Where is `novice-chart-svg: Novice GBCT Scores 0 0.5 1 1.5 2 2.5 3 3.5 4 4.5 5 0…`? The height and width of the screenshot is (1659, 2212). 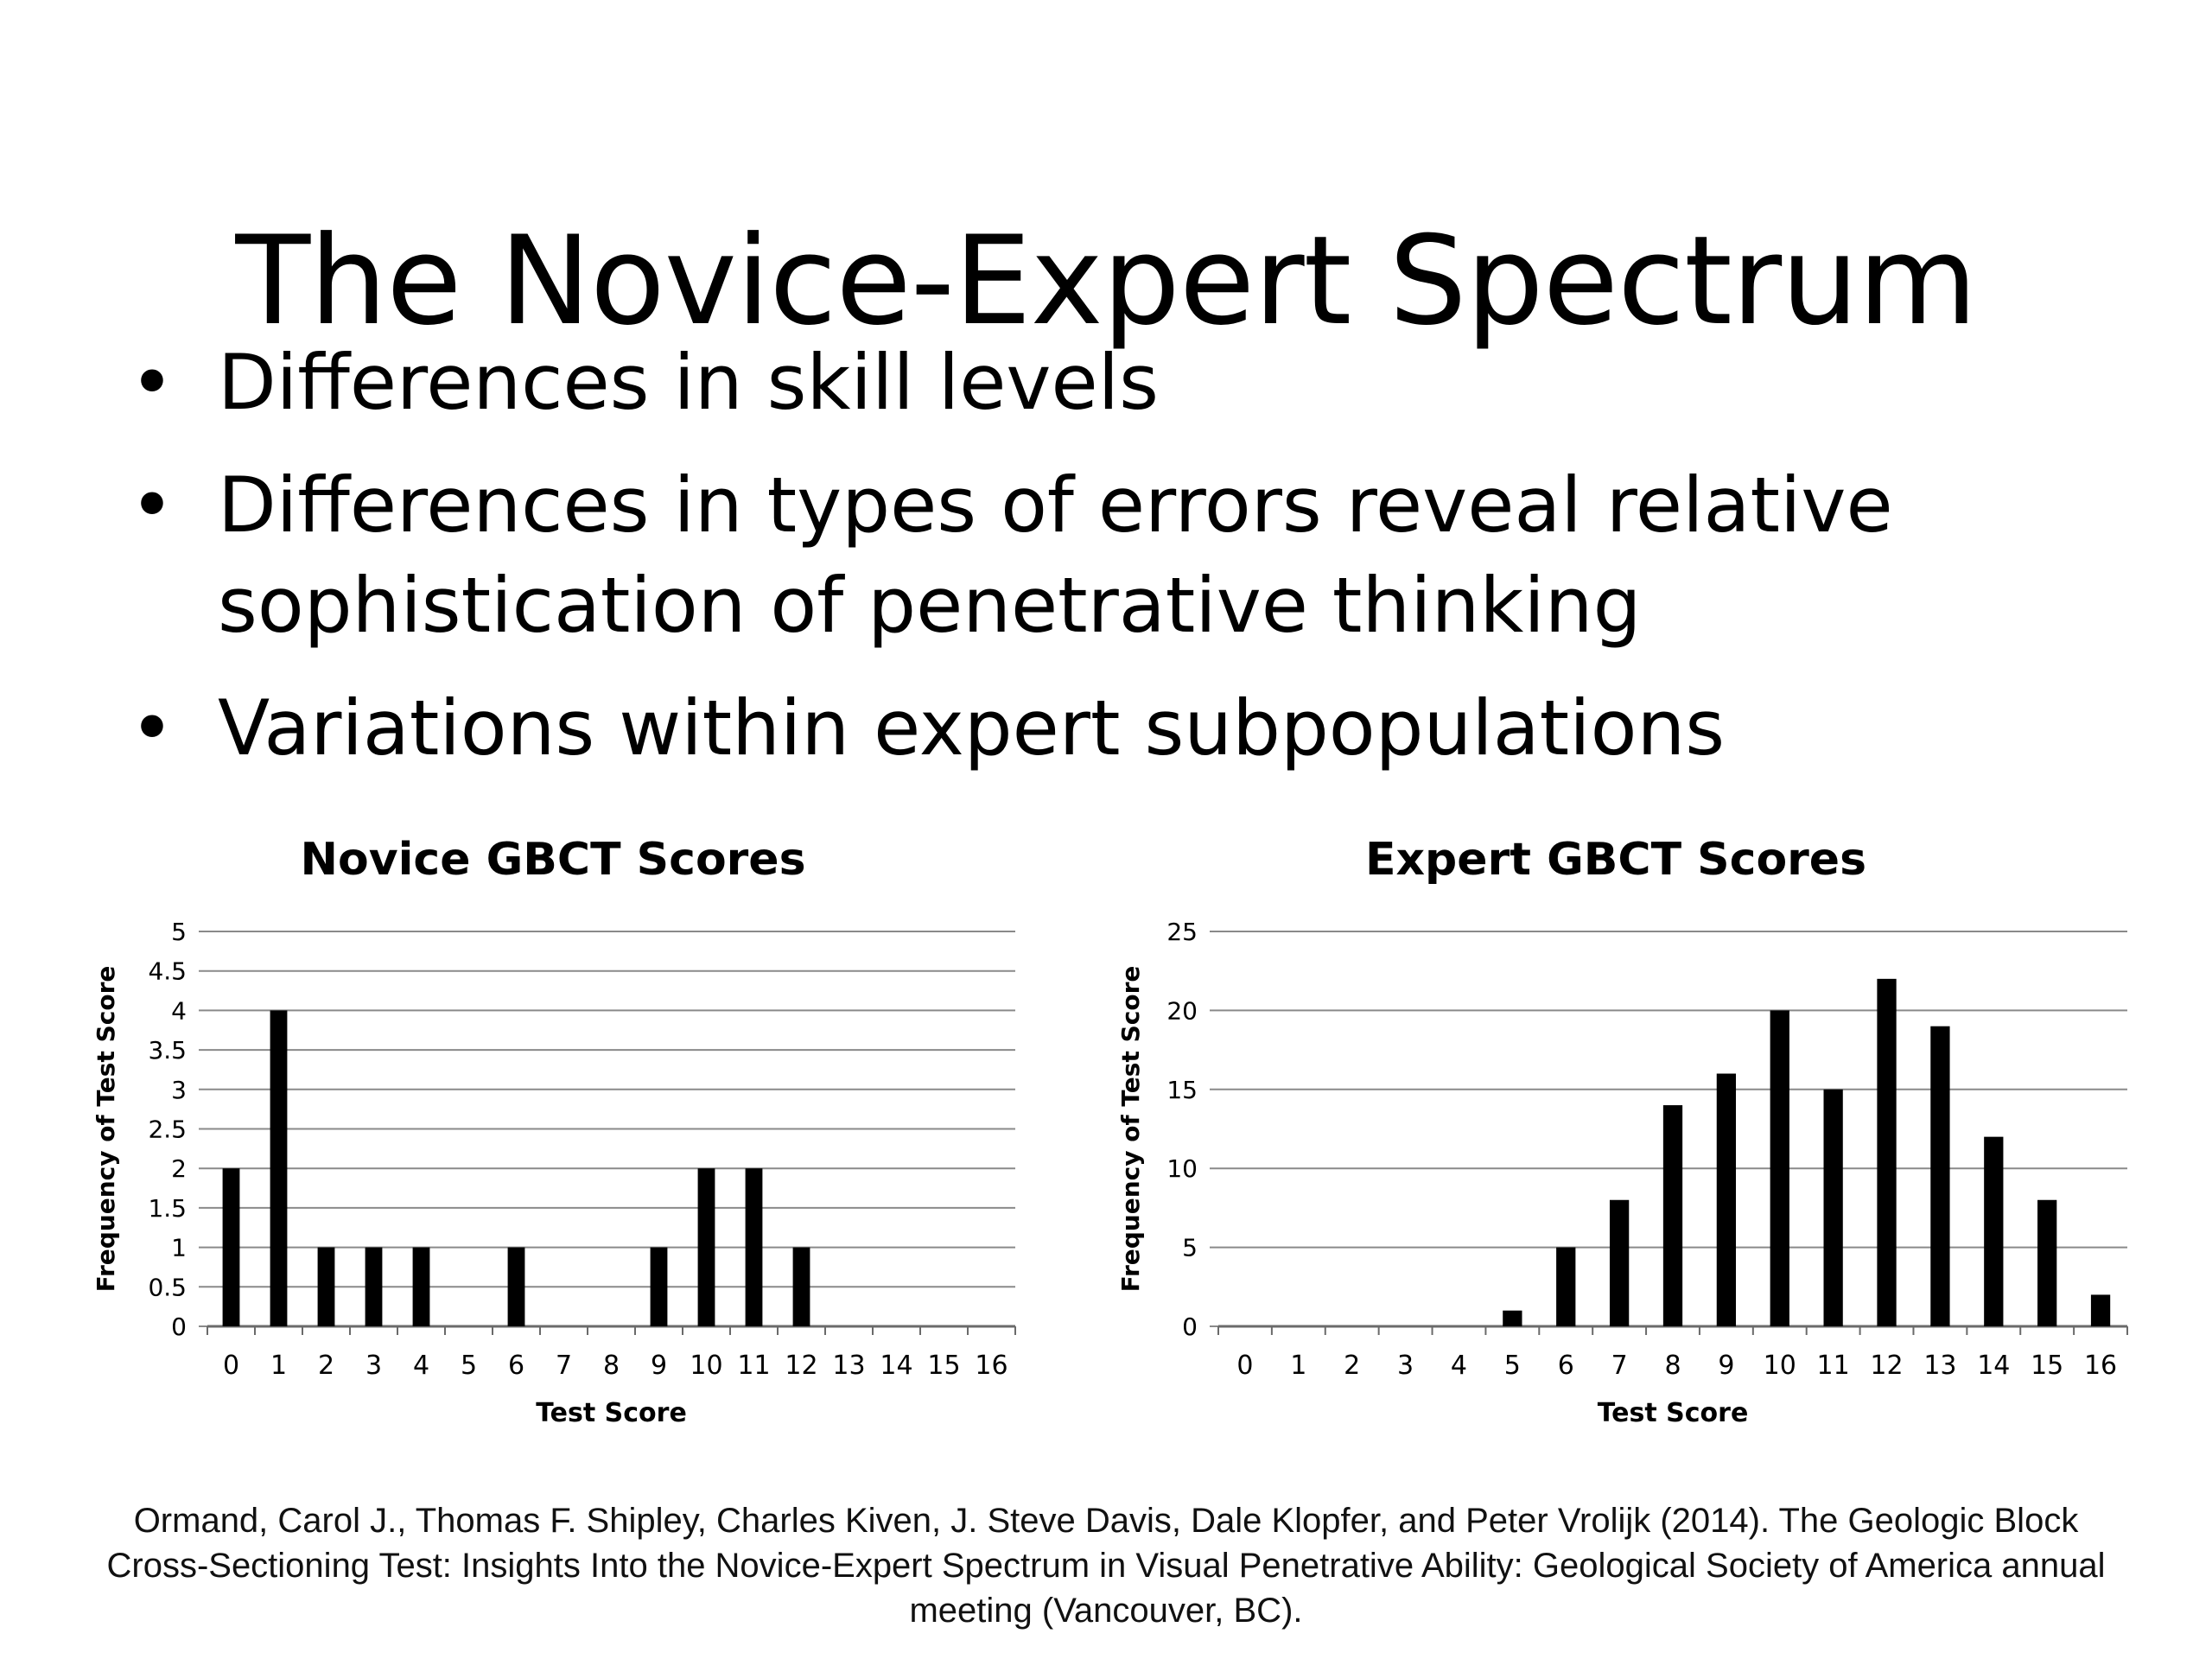 novice-chart-svg: Novice GBCT Scores 0 0.5 1 1.5 2 2.5 3 3.5 4 4.5 5 0… is located at coordinates (554, 1131).